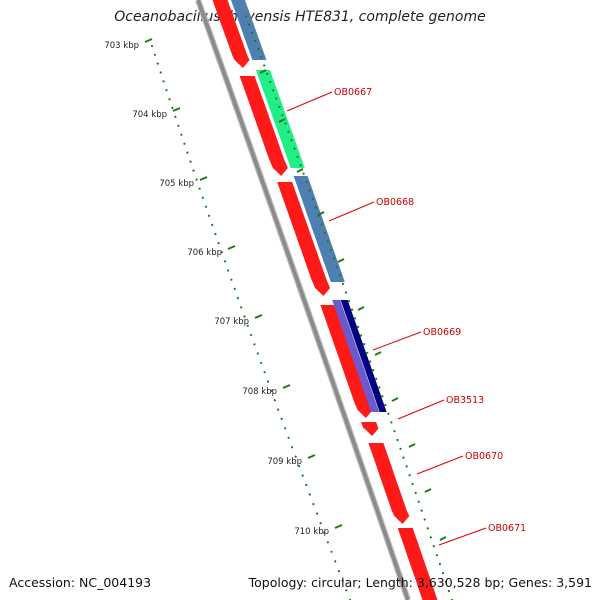  I want to click on ruler-label: 707 kbp, so click(231, 322).